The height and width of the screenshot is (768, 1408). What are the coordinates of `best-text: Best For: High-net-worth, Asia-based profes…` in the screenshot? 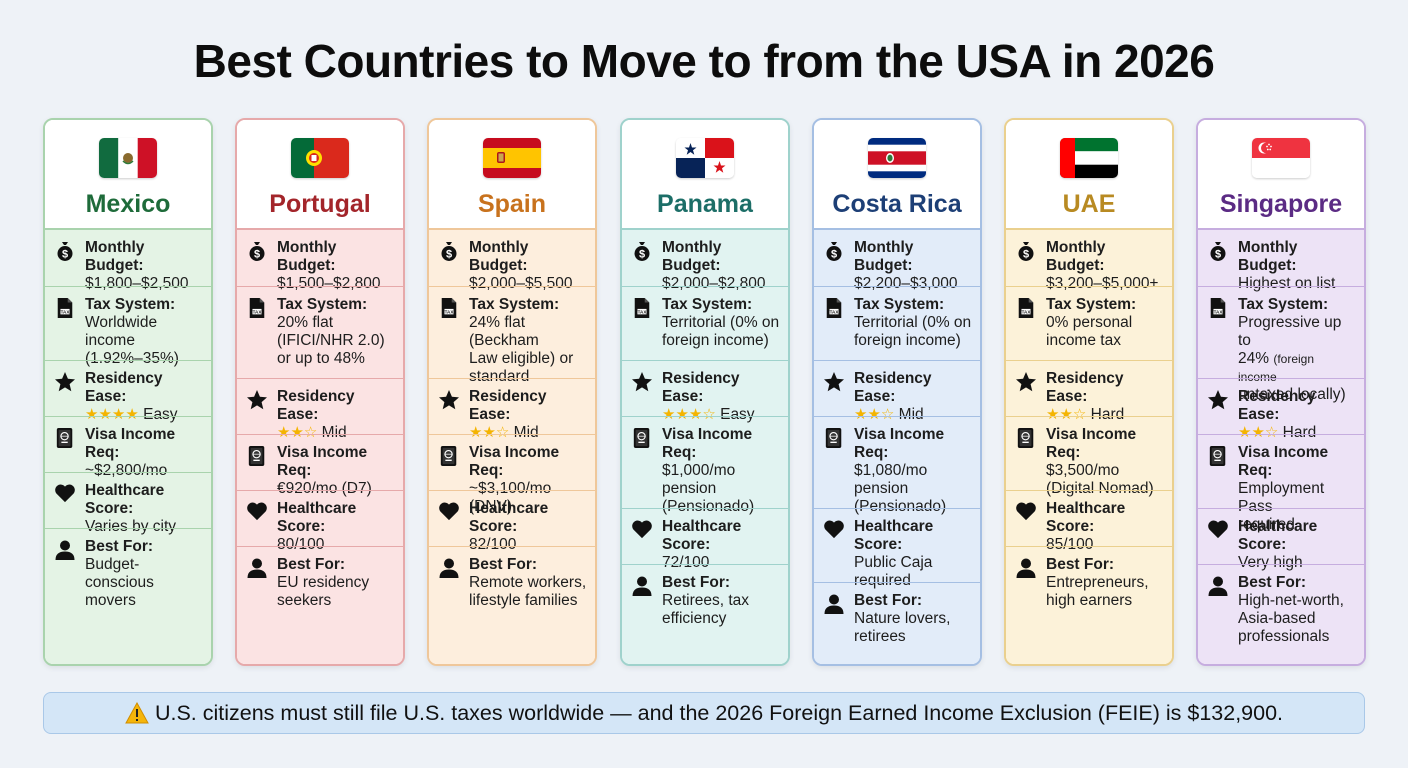 It's located at (1291, 619).